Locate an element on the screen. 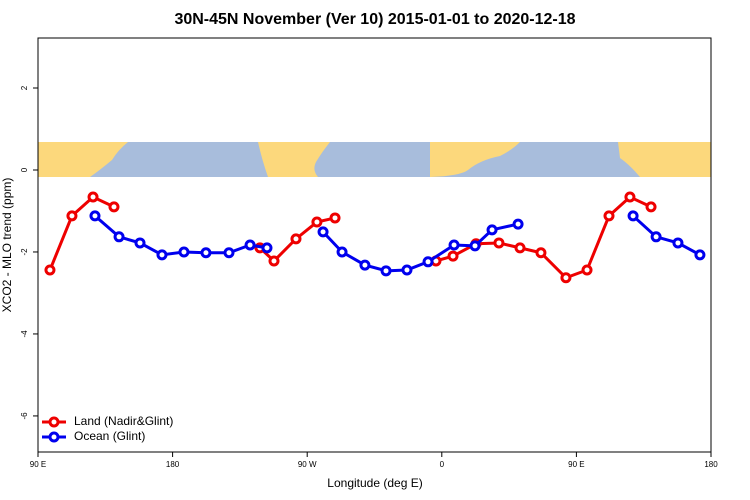 This screenshot has width=750, height=500. x-tick-label: 0 is located at coordinates (442, 464).